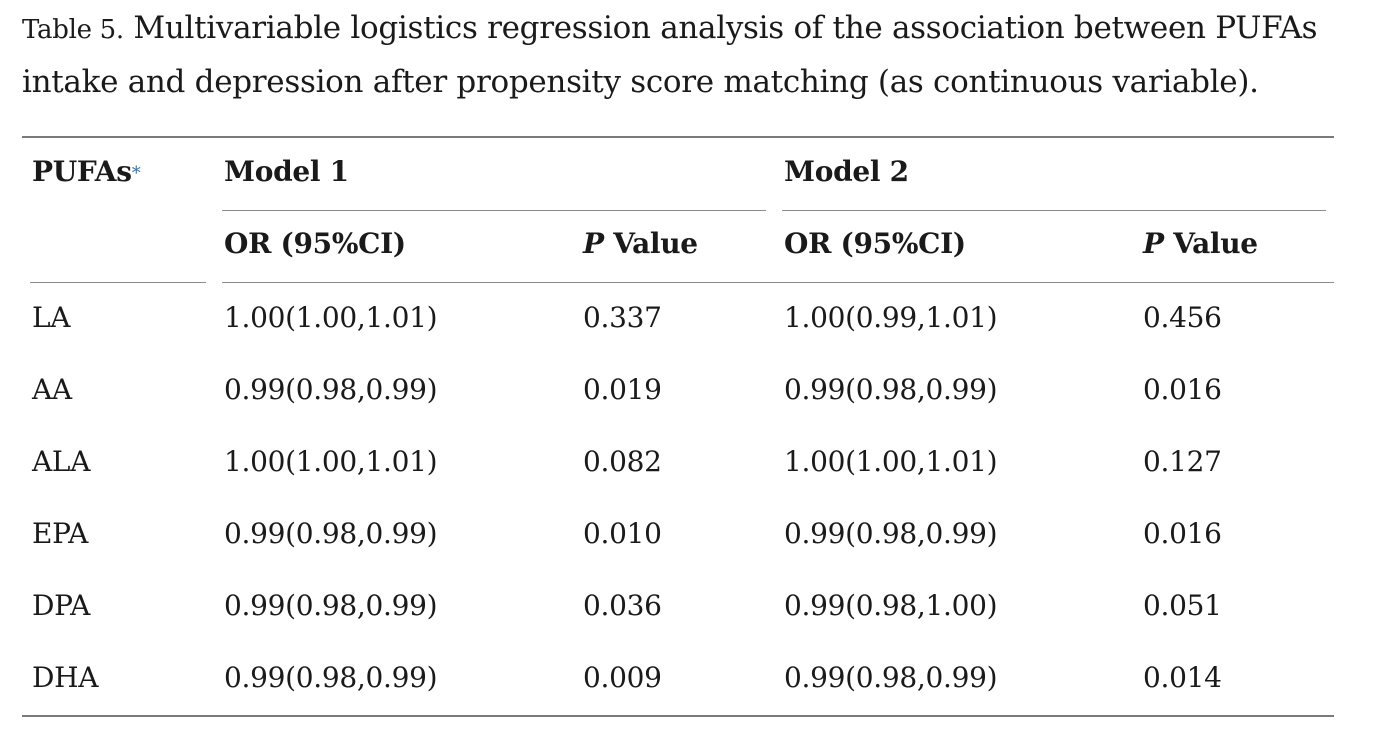 This screenshot has height=740, width=1394. What do you see at coordinates (622, 389) in the screenshot?
I see `model1-p: 0.019` at bounding box center [622, 389].